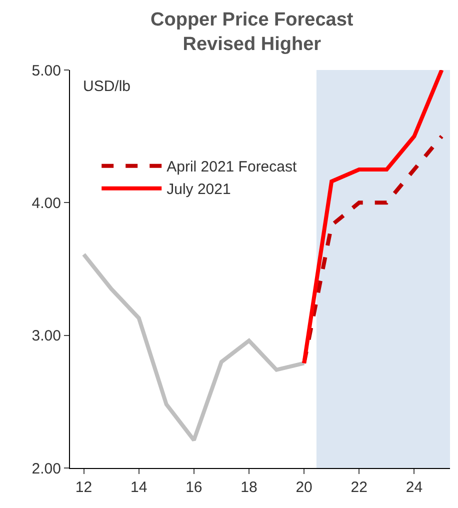 Image resolution: width=458 pixels, height=508 pixels. I want to click on x-tick-label: 16, so click(194, 487).